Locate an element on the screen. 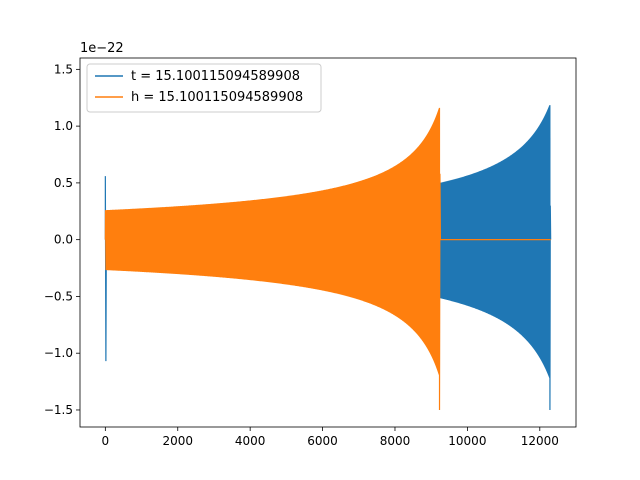 This screenshot has width=640, height=480. x-tick-label: 8000 is located at coordinates (395, 441).